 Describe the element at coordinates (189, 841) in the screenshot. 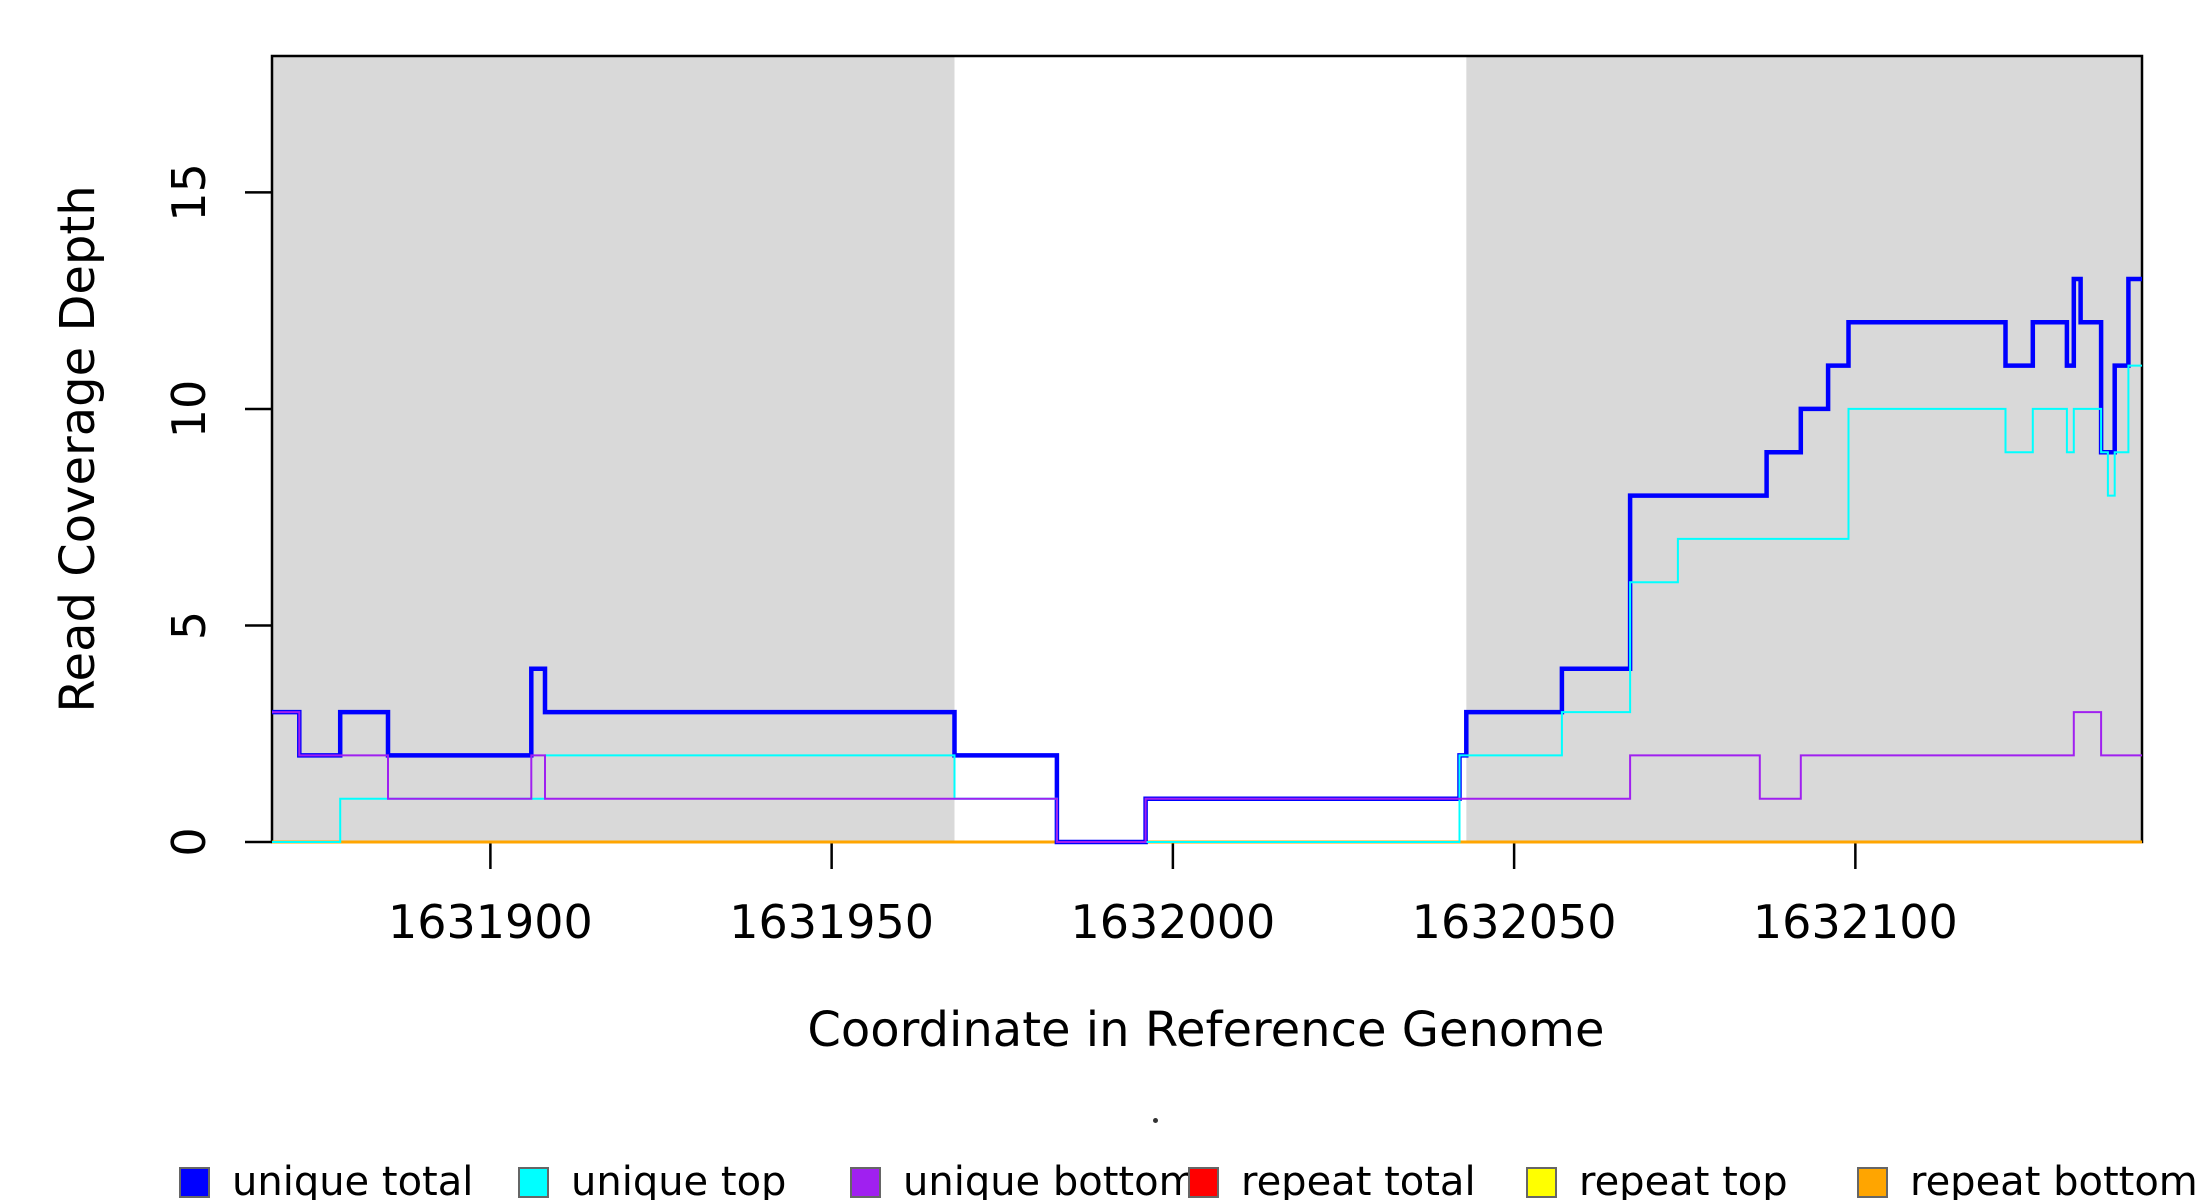

I see `y-axis-tick-label: 0` at that location.